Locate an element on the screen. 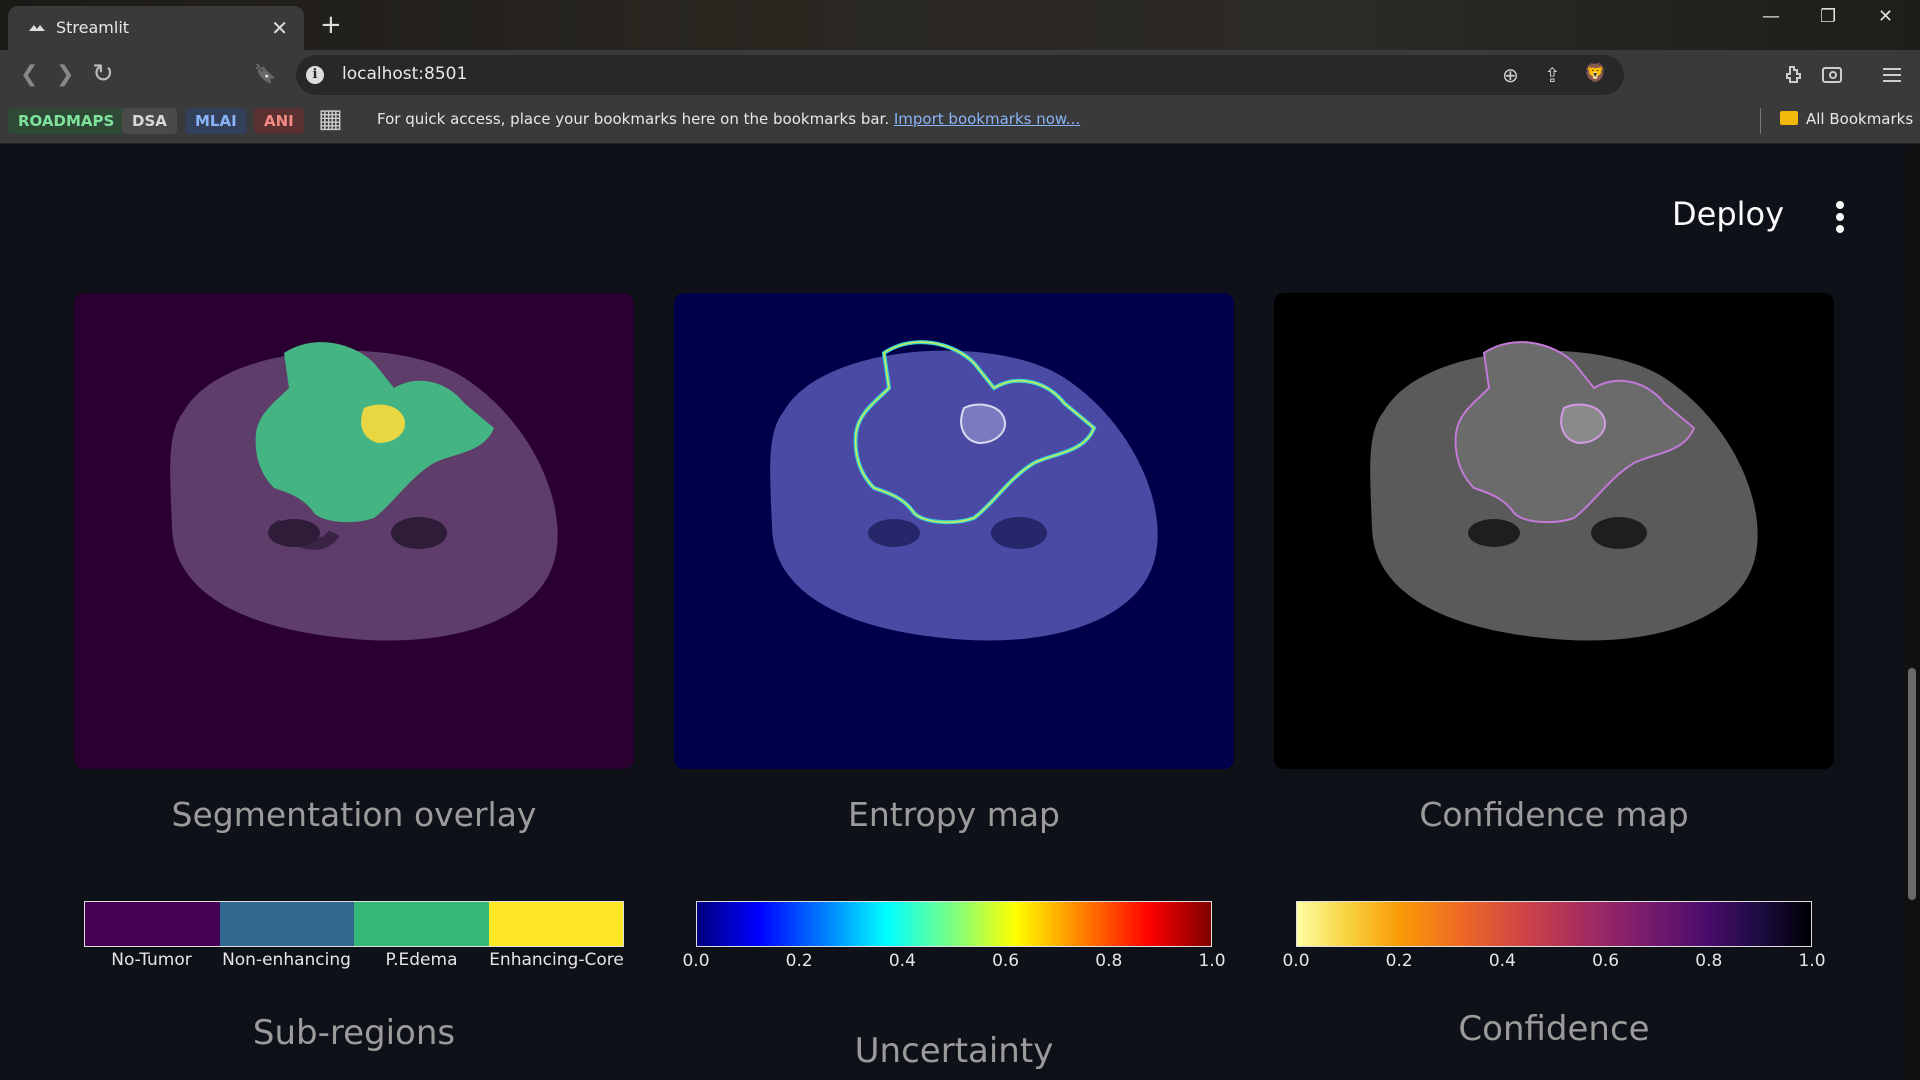  zoom-icon: ⊕ is located at coordinates (1510, 75).